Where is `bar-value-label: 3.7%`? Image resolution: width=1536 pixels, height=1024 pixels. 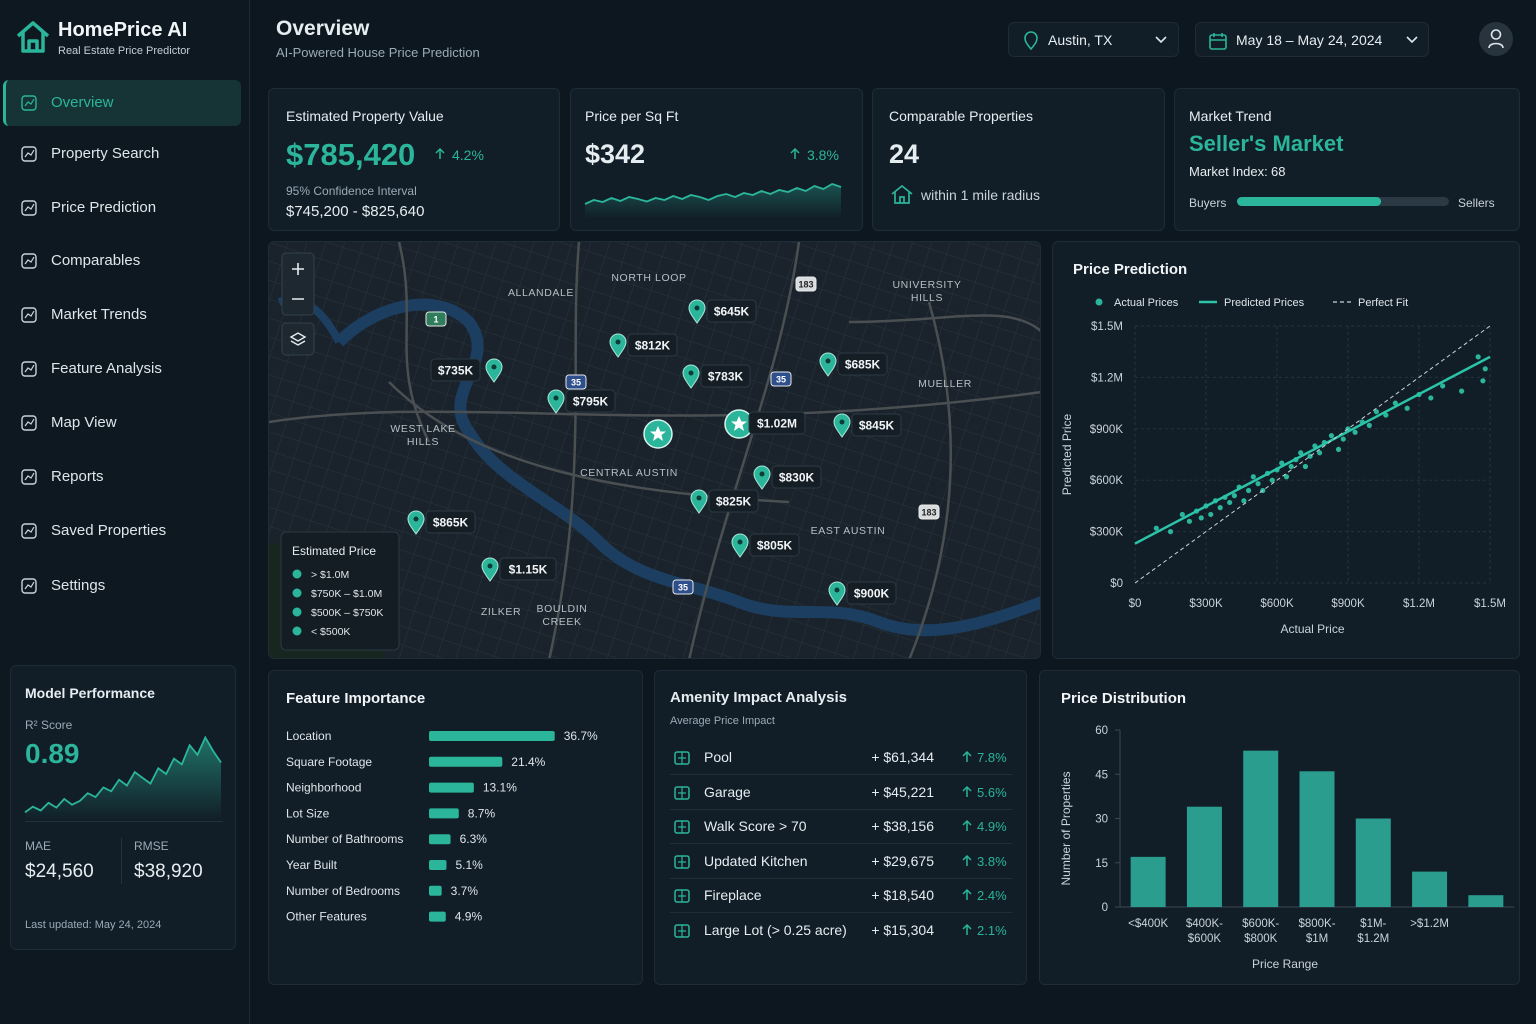 bar-value-label: 3.7% is located at coordinates (465, 891).